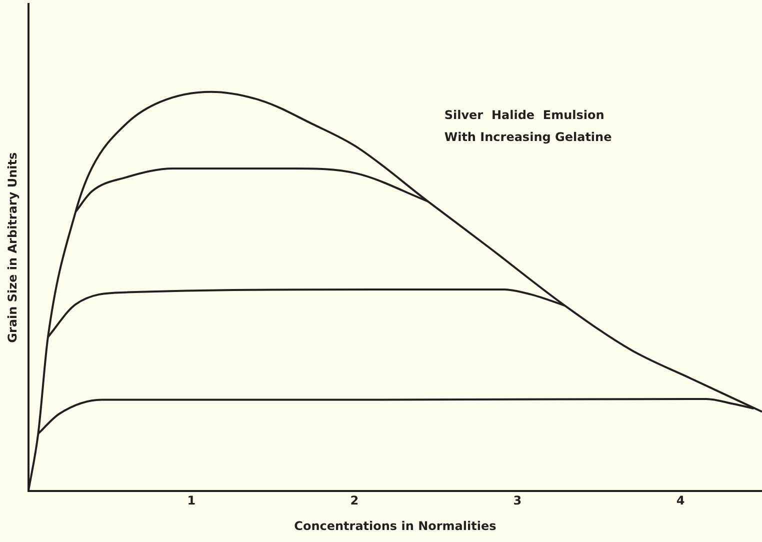 The height and width of the screenshot is (542, 762). Describe the element at coordinates (517, 501) in the screenshot. I see `x-tick-label: 3` at that location.